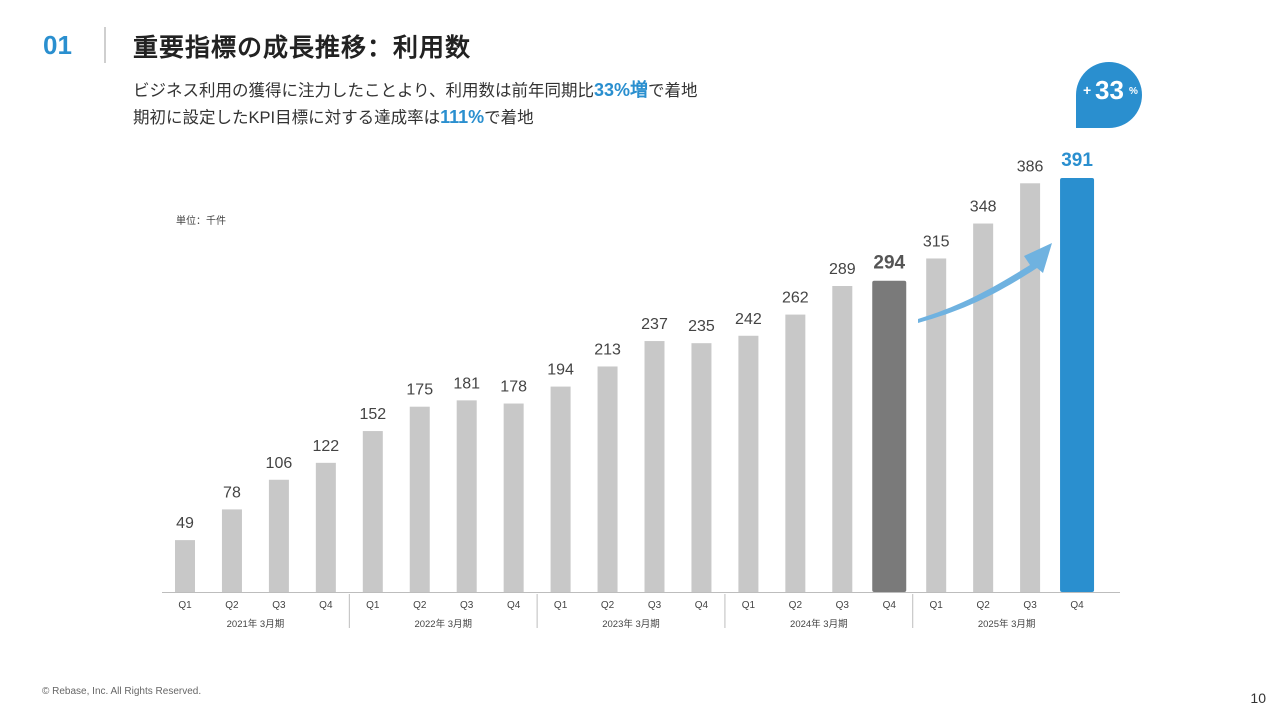 Image resolution: width=1280 pixels, height=720 pixels. I want to click on value-label-9: 213, so click(607, 349).